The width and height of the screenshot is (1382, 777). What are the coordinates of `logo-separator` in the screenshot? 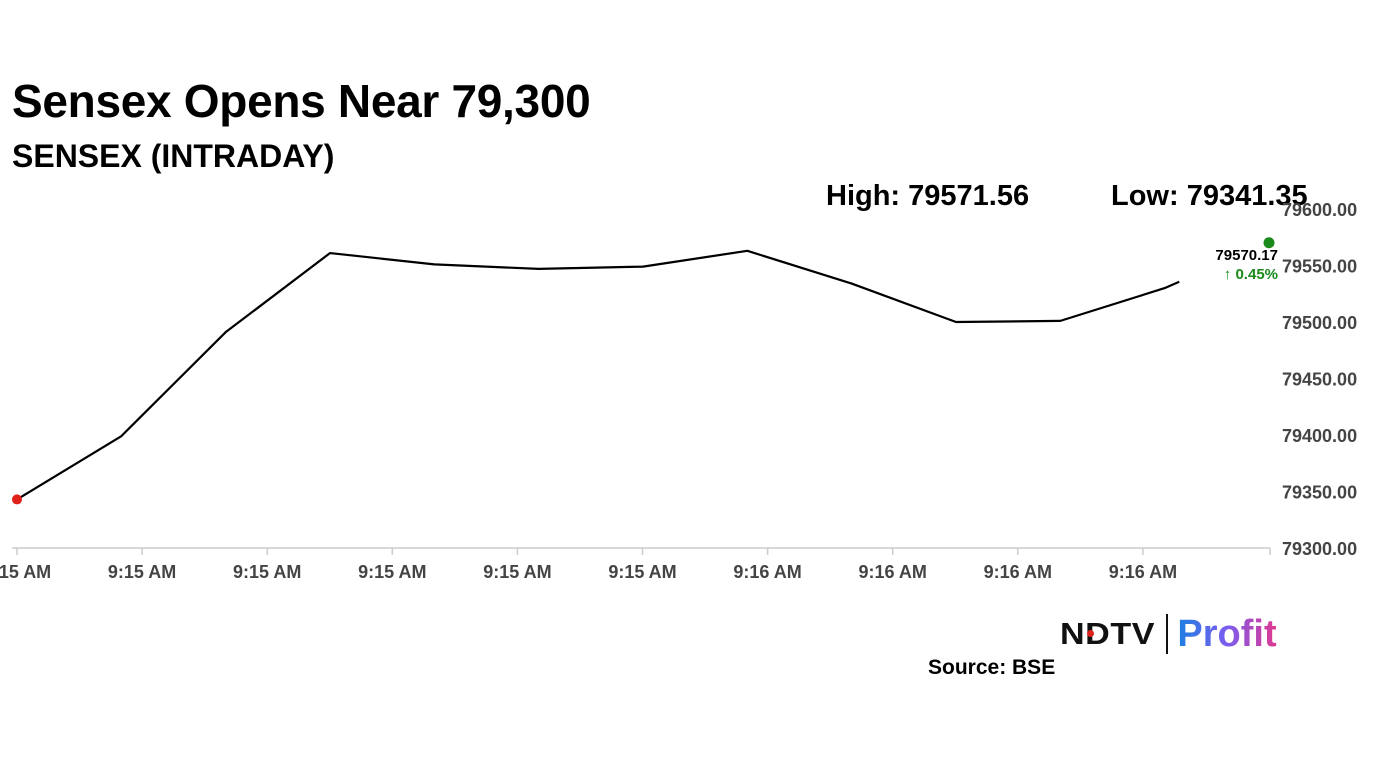 It's located at (1167, 634).